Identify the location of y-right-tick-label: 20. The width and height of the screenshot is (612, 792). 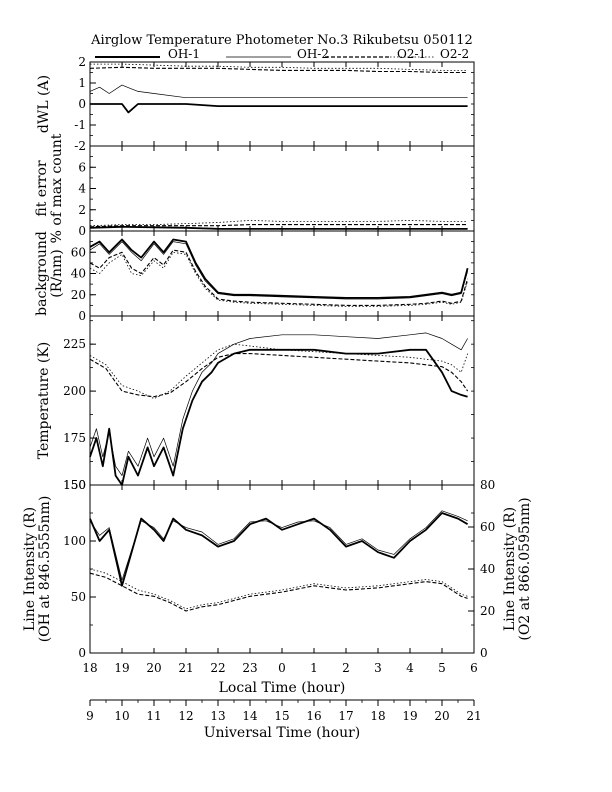
(487, 611).